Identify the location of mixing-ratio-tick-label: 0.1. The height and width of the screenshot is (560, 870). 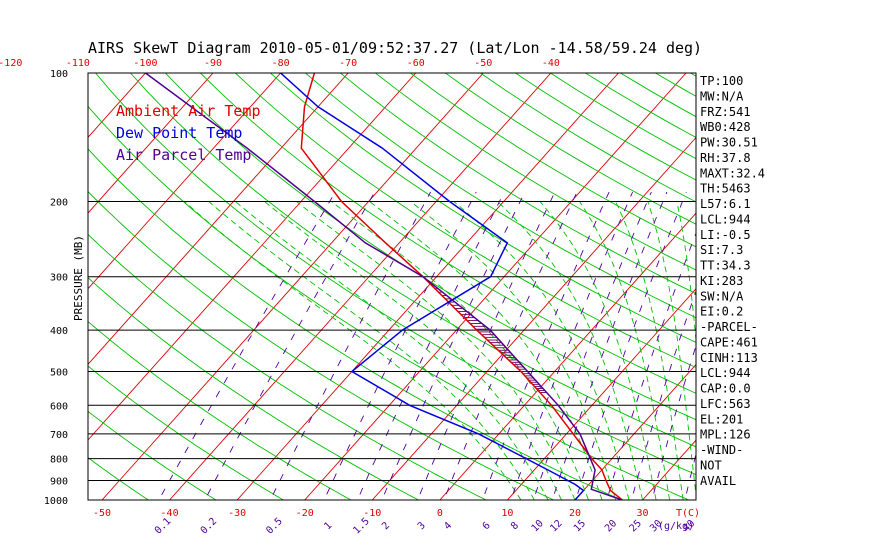
(163, 526).